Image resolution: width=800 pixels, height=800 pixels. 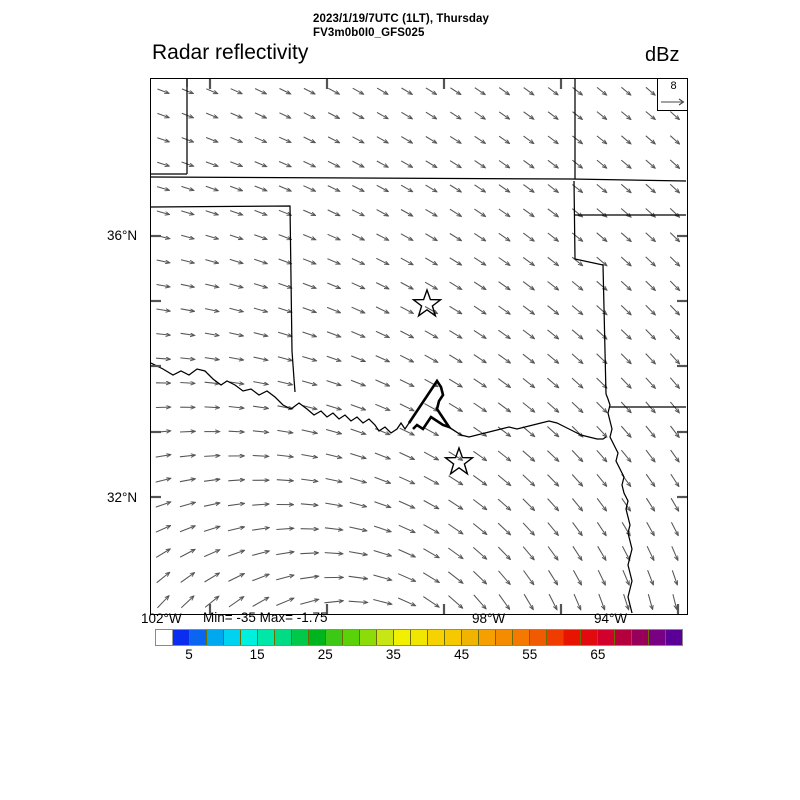 What do you see at coordinates (673, 102) in the screenshot?
I see `right-arrow-icon` at bounding box center [673, 102].